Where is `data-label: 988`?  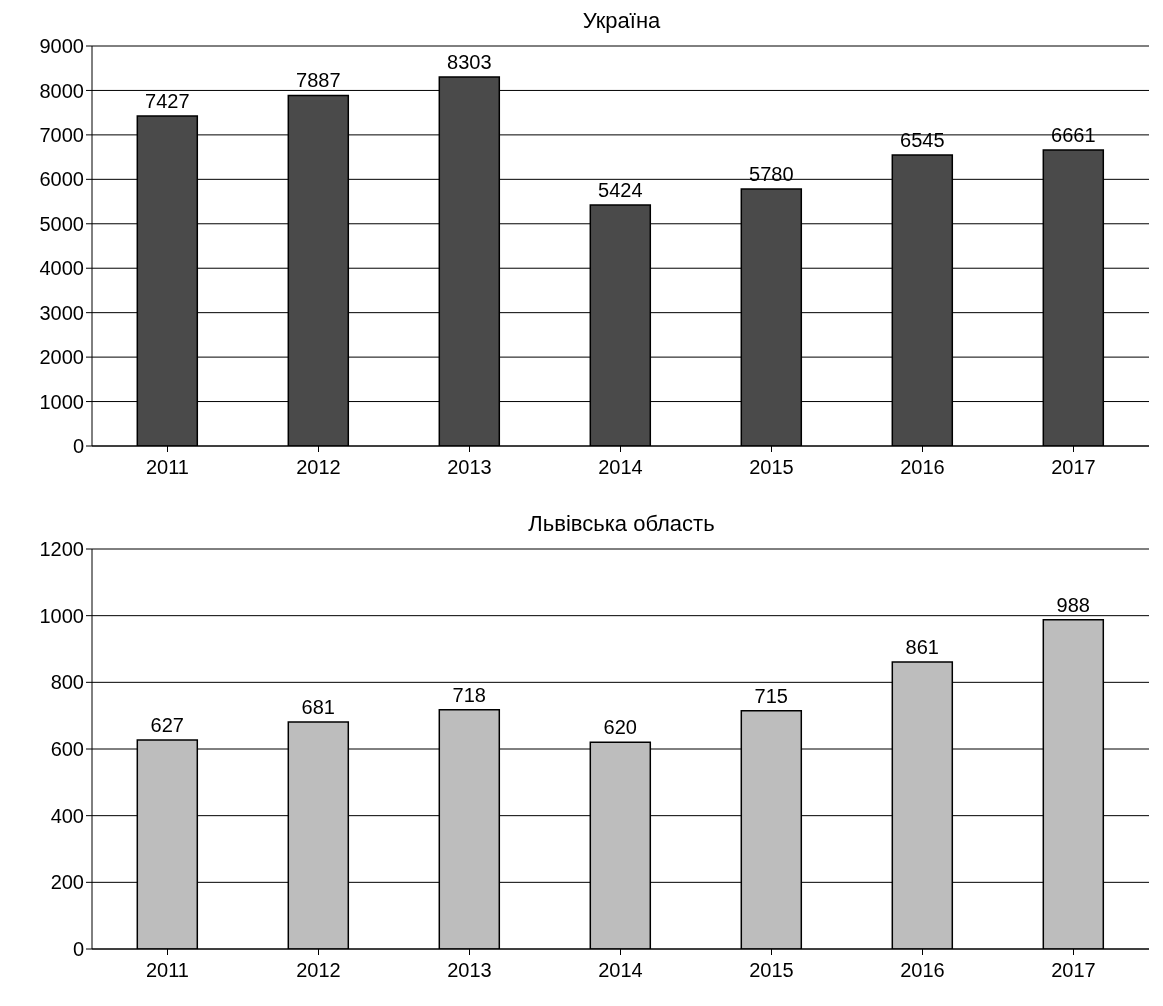
data-label: 988 is located at coordinates (1073, 604).